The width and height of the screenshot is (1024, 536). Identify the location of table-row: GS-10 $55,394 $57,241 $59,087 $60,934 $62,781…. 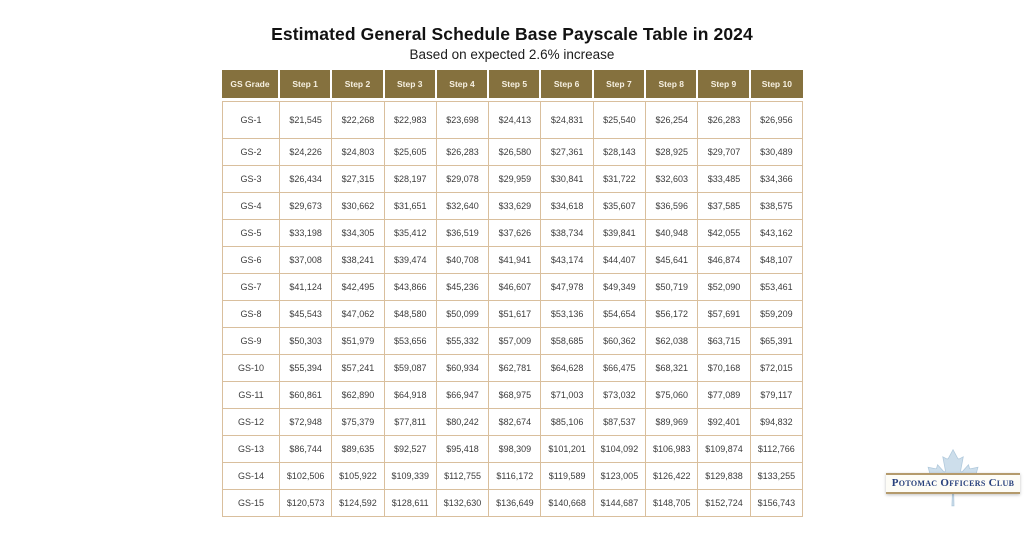
(512, 368).